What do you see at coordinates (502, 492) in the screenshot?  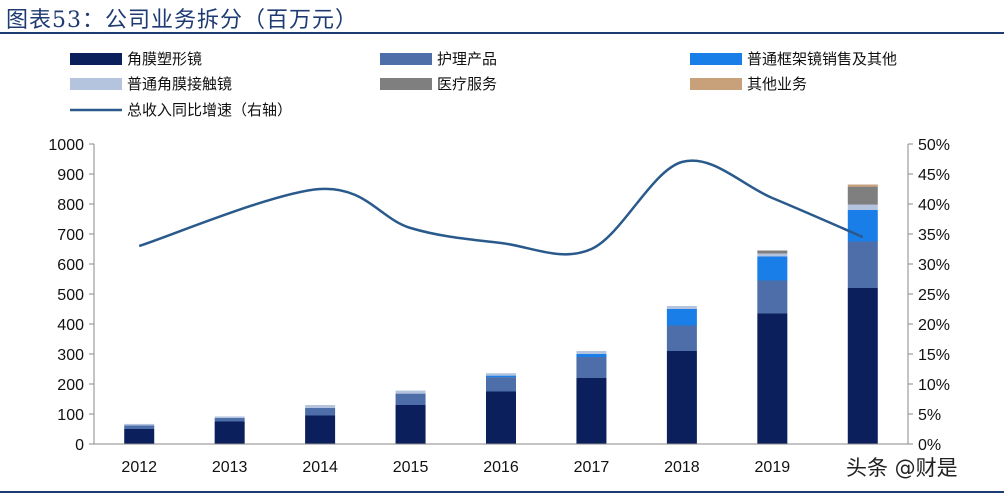 I see `bottom-divider` at bounding box center [502, 492].